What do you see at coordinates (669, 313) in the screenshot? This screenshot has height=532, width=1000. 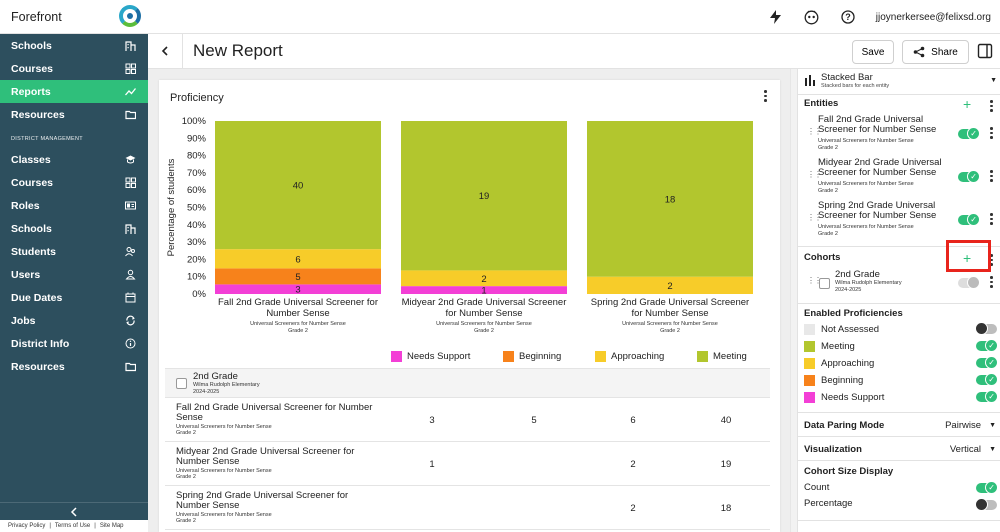 I see `x-category-label: for Number Sense` at bounding box center [669, 313].